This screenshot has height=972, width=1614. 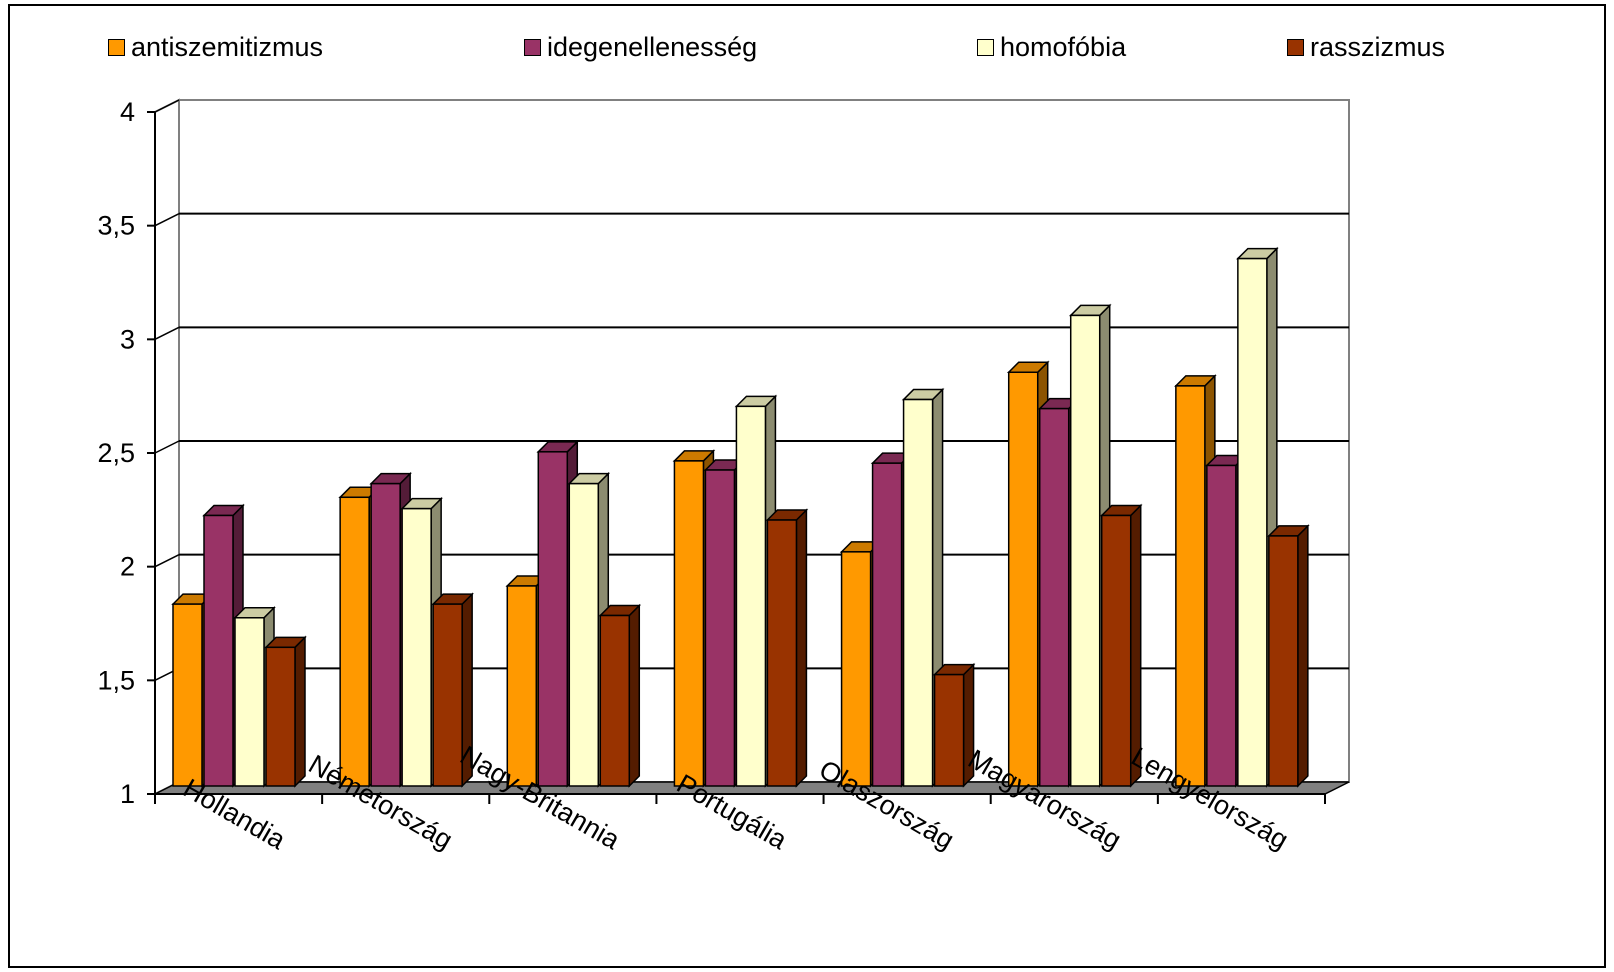 What do you see at coordinates (985, 47) in the screenshot?
I see `legend-swatch-homofobia` at bounding box center [985, 47].